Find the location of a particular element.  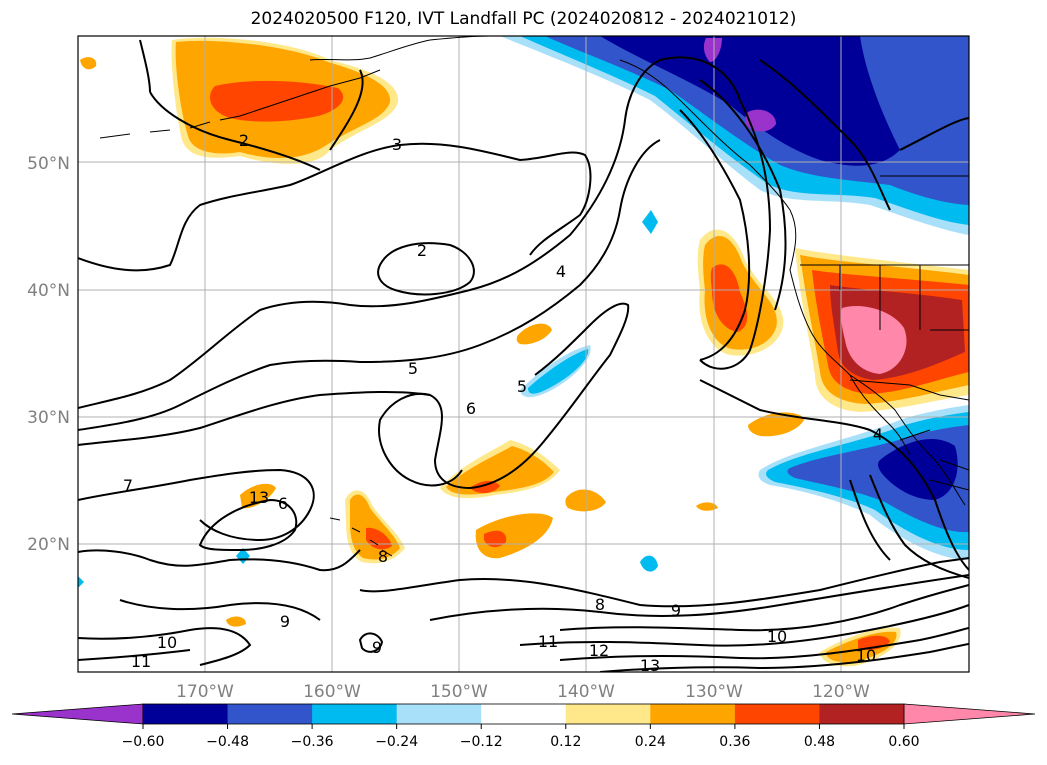

aleutian-positive-red is located at coordinates (277, 101).